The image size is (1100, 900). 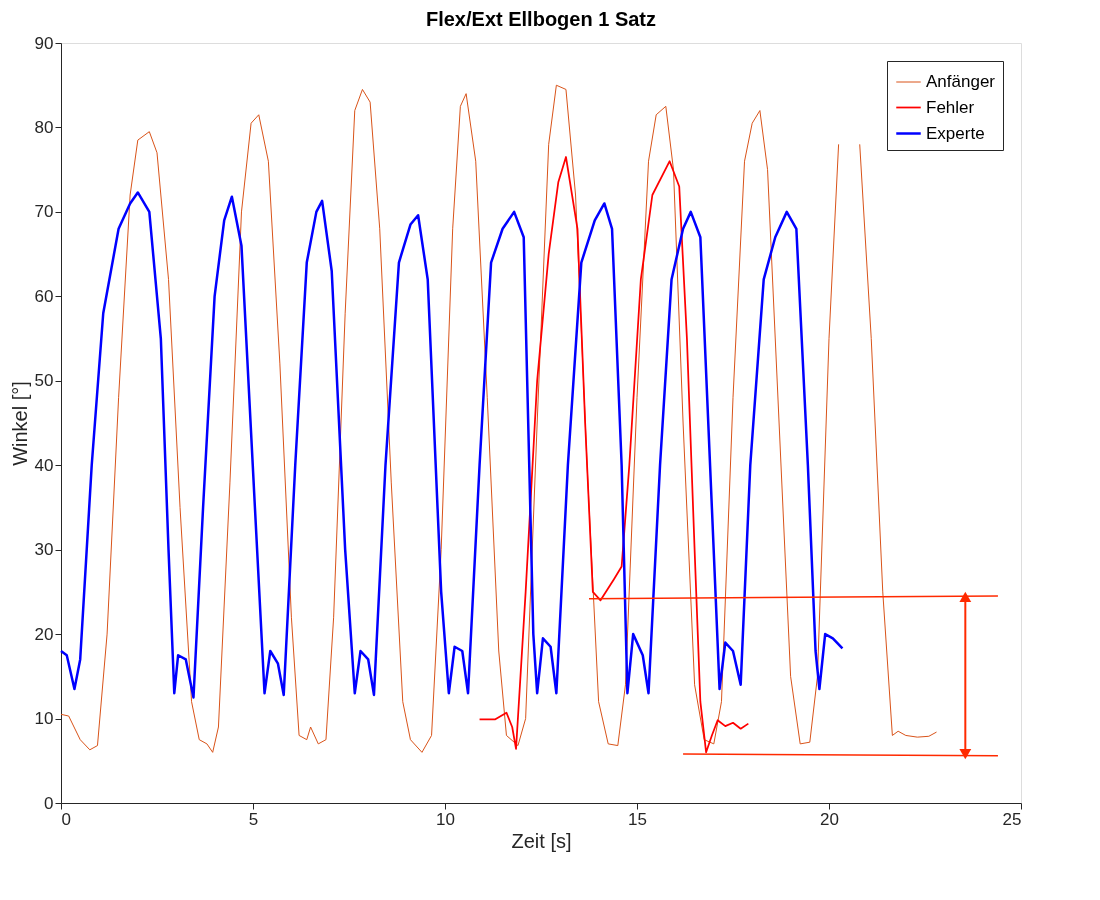 I want to click on legend-label: Fehler, so click(x=950, y=107).